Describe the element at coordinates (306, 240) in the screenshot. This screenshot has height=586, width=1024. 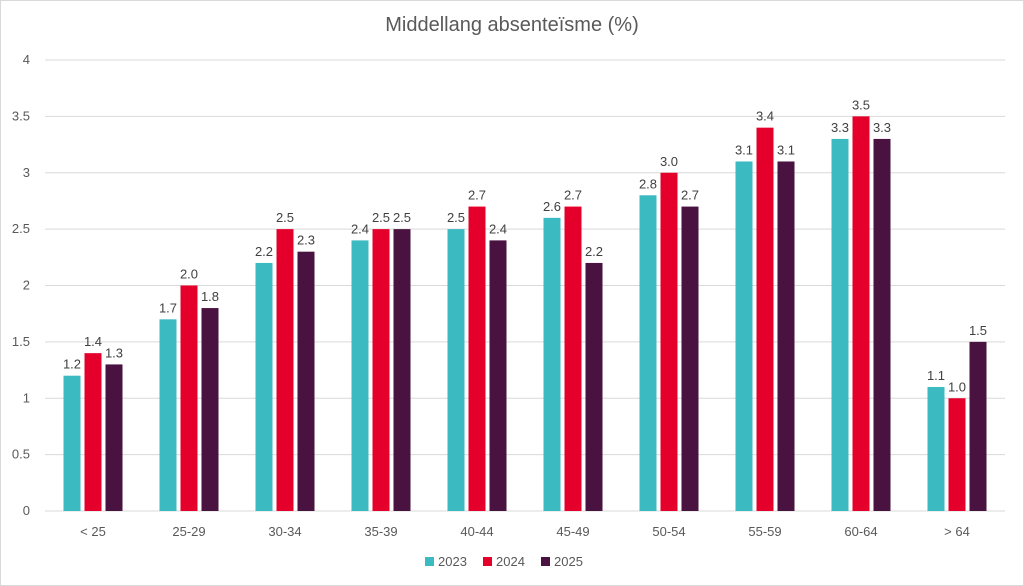
I see `data-label: 2.3` at that location.